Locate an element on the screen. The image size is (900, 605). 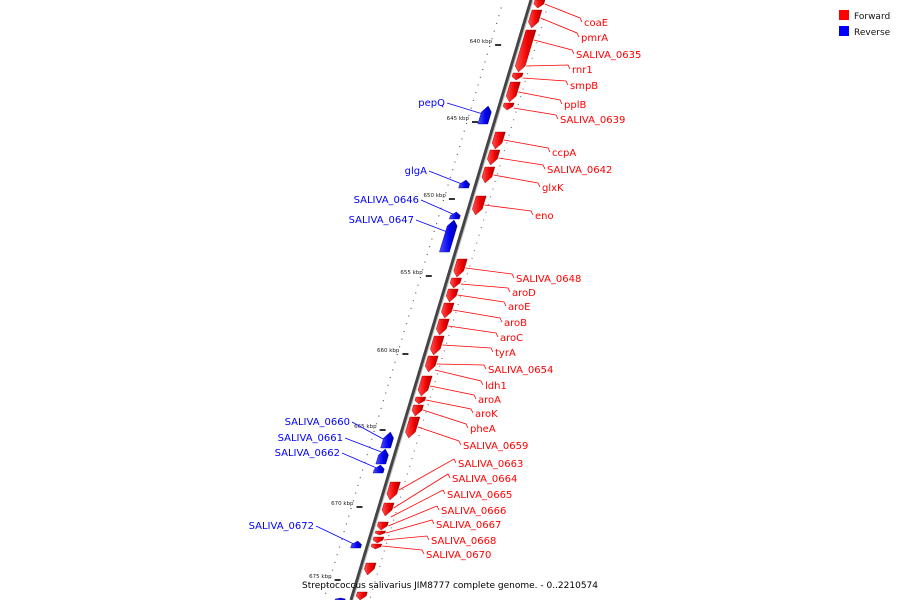
forward-gene-label: SALIVA_0639 is located at coordinates (592, 120).